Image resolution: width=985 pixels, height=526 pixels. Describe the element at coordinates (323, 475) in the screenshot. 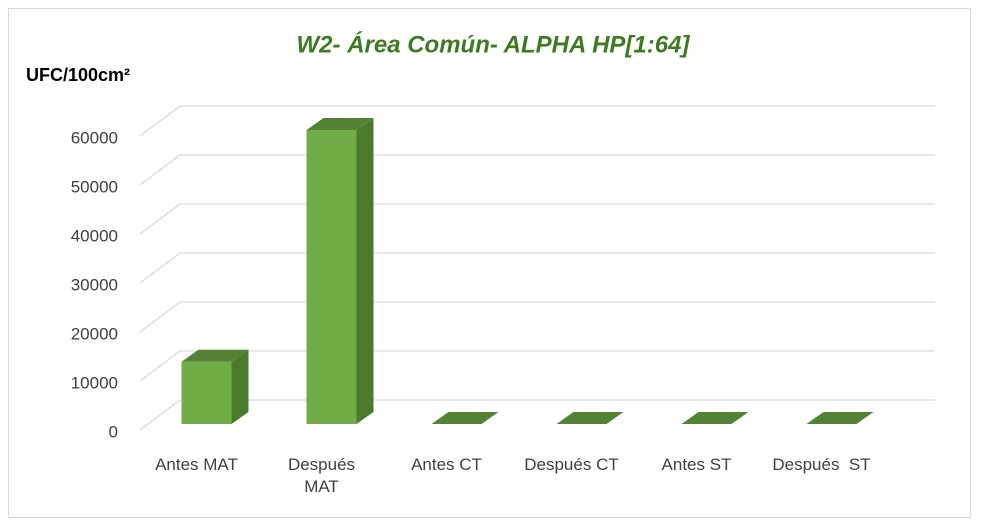

I see `x-tick-label: Después MAT` at that location.